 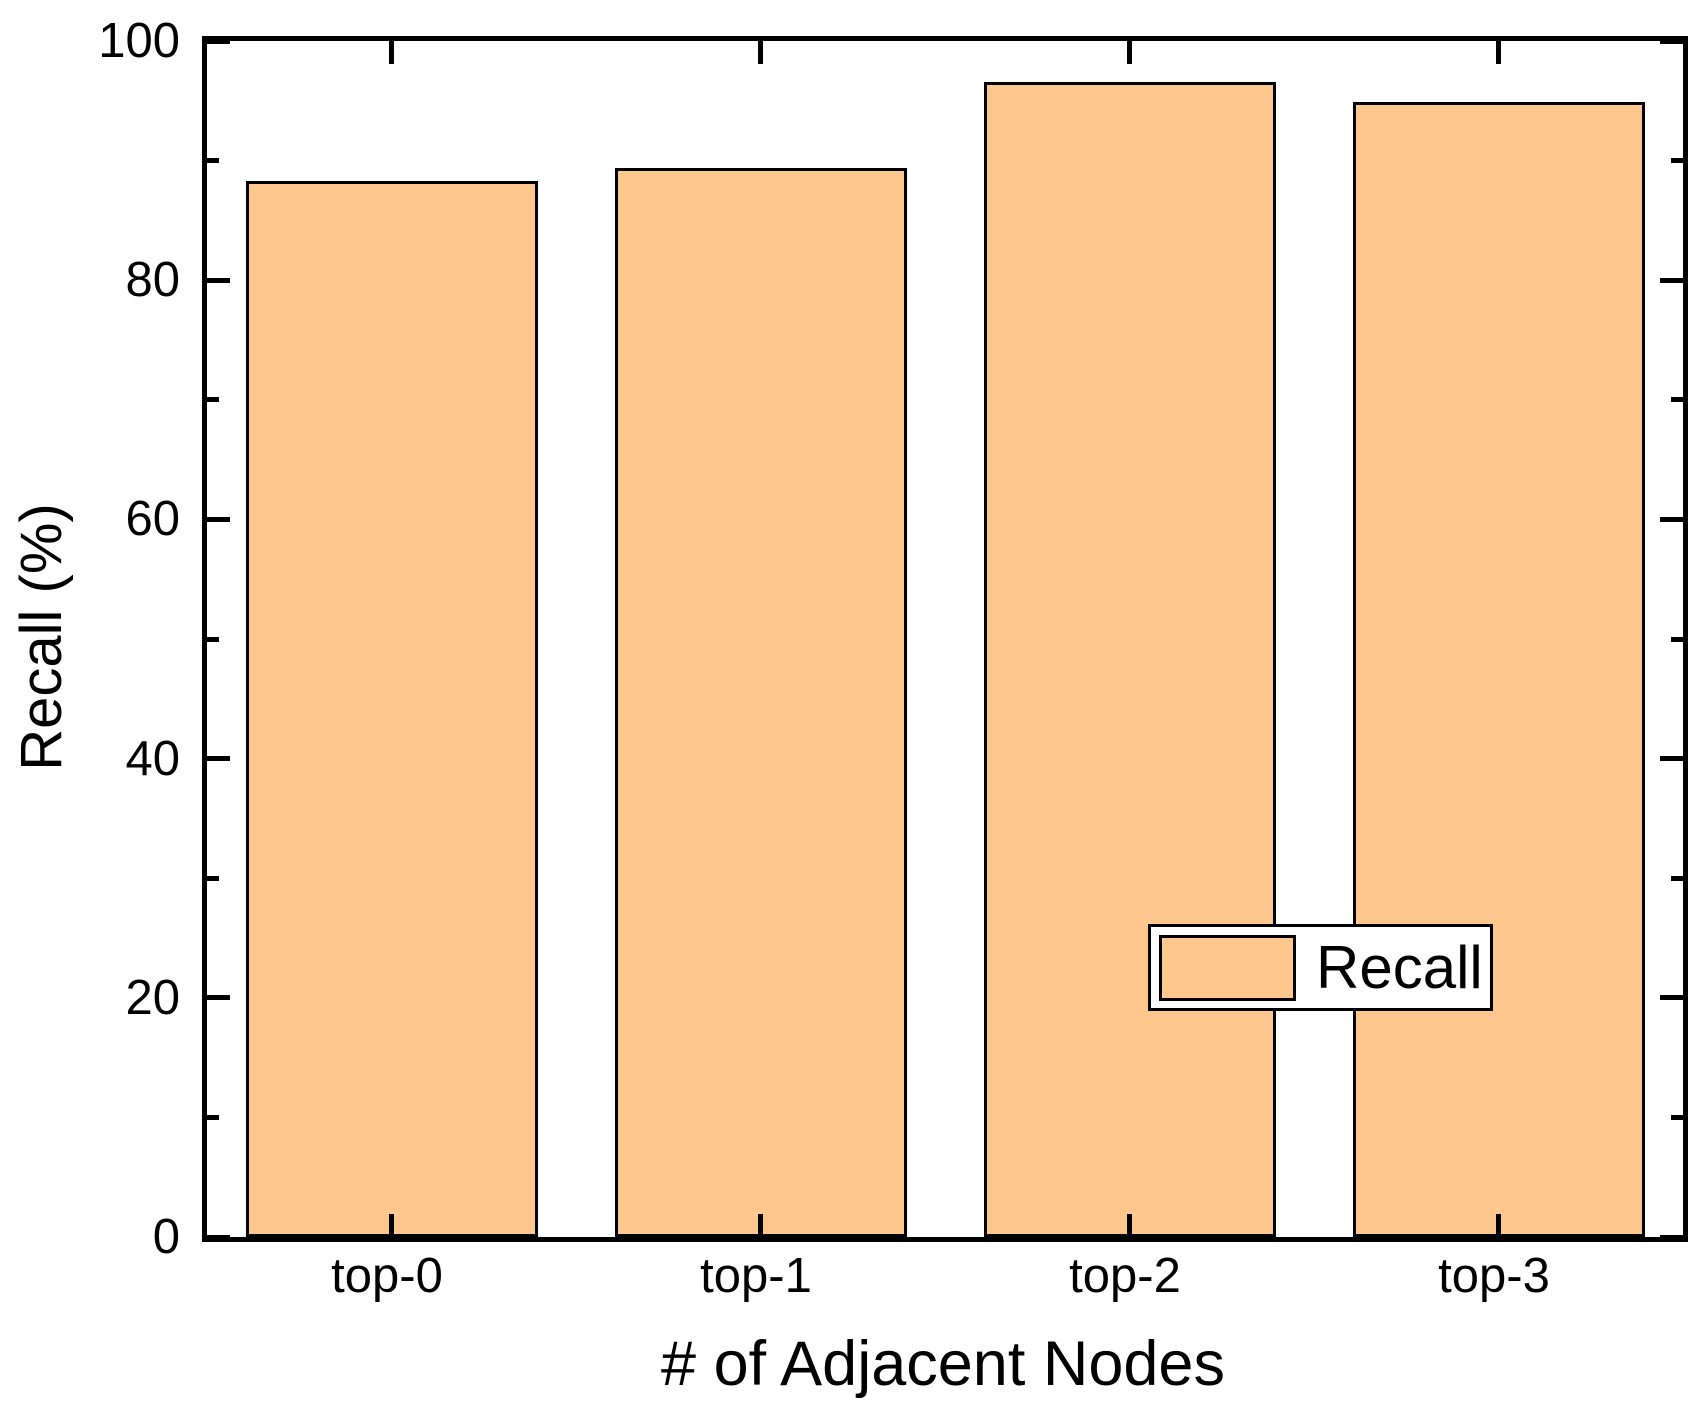 What do you see at coordinates (152, 519) in the screenshot?
I see `y-tick-label: 60` at bounding box center [152, 519].